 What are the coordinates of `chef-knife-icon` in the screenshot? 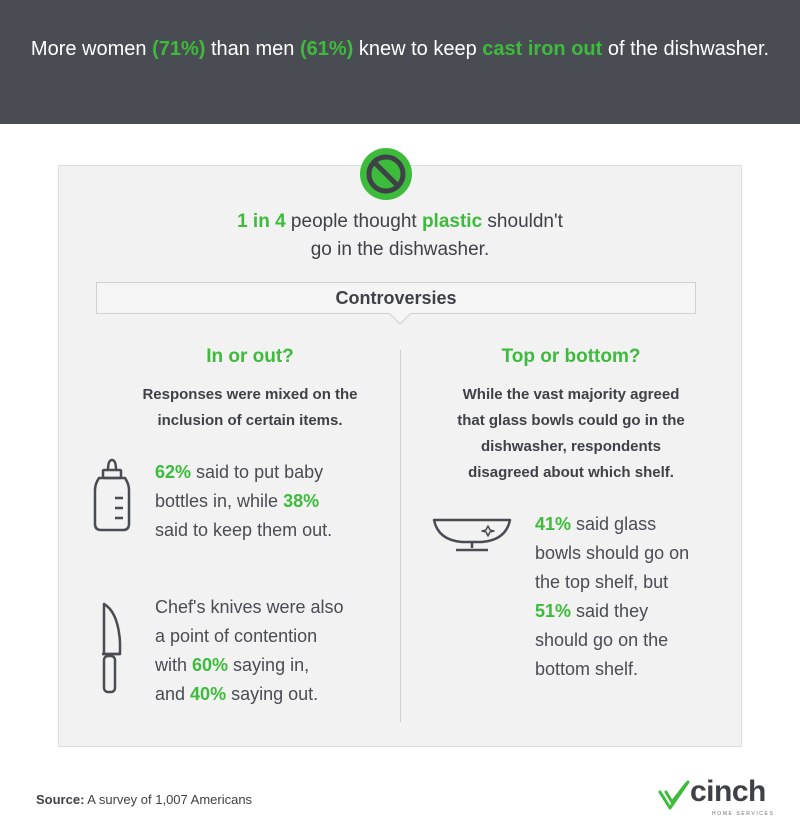 It's located at (112, 648).